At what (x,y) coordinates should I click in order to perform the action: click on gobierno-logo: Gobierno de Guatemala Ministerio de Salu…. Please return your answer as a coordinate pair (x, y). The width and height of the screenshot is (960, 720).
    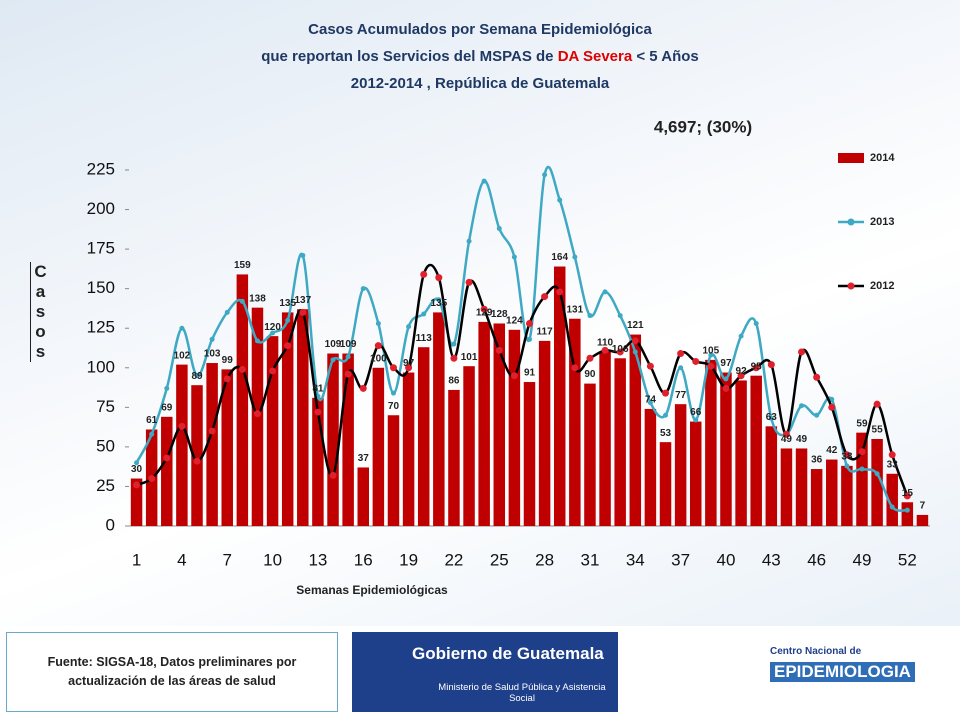
    Looking at the image, I should click on (485, 672).